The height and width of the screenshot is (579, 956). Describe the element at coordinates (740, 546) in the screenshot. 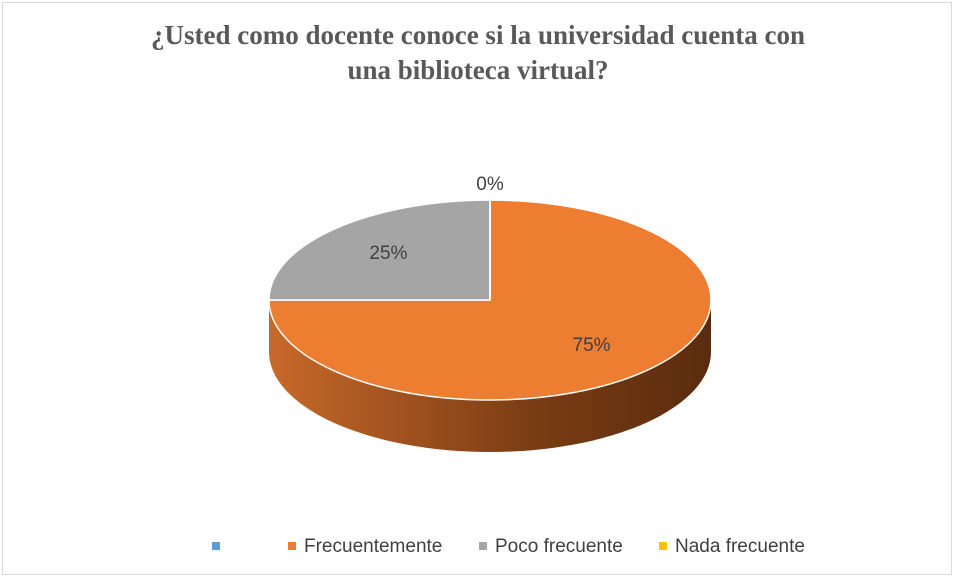

I see `legend-label: Nada frecuente` at that location.